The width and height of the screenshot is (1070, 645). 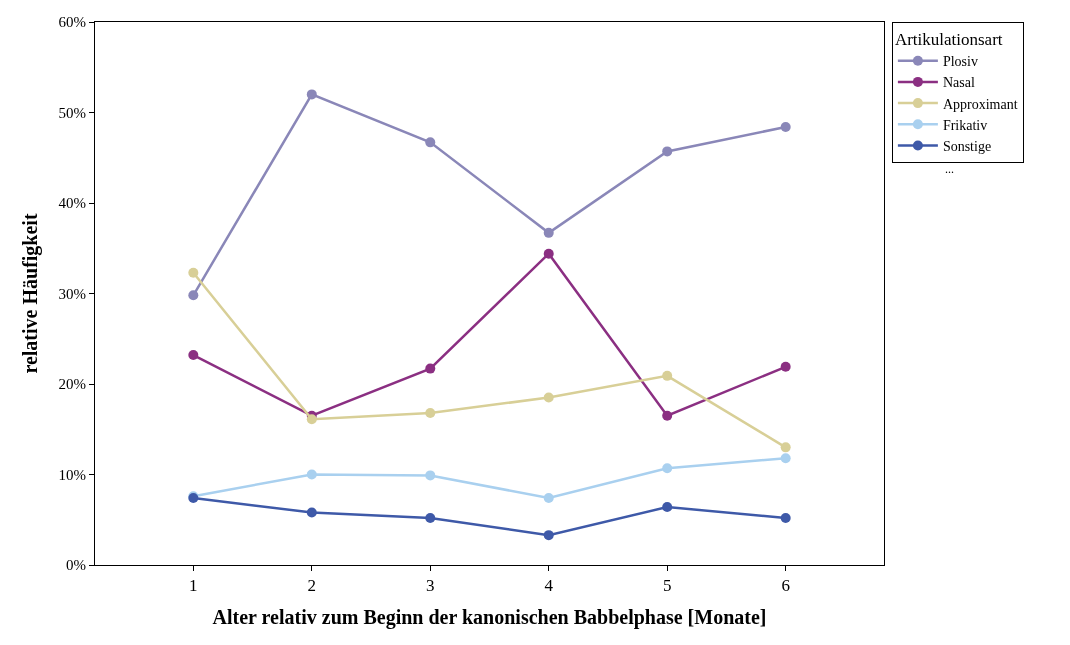 I want to click on legend-label: Approximant, so click(x=980, y=104).